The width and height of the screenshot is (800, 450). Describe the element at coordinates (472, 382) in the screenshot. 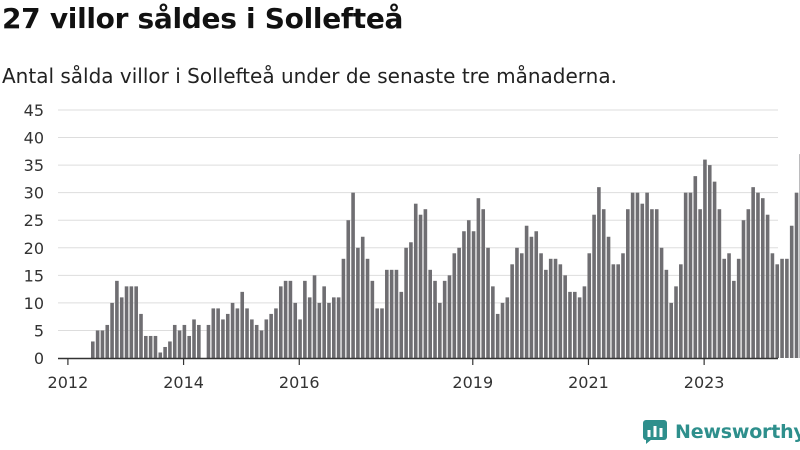

I see `x-tick-label: 2019` at that location.